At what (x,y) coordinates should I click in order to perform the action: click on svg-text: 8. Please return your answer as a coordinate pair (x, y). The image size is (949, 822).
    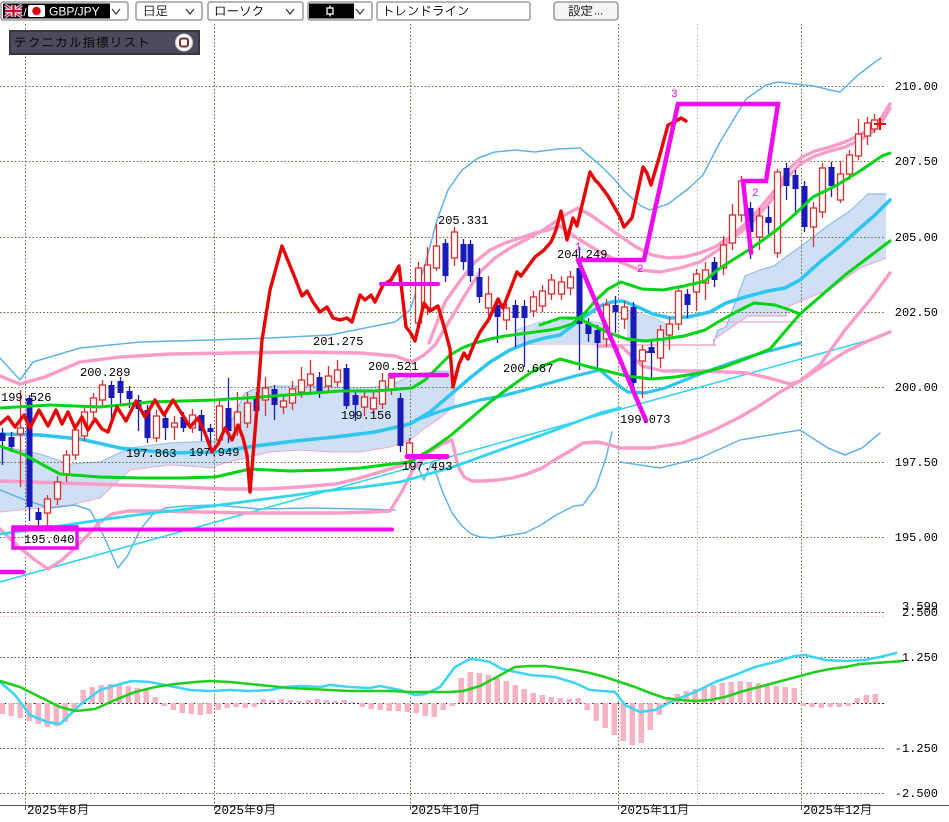
    Looking at the image, I should click on (73, 811).